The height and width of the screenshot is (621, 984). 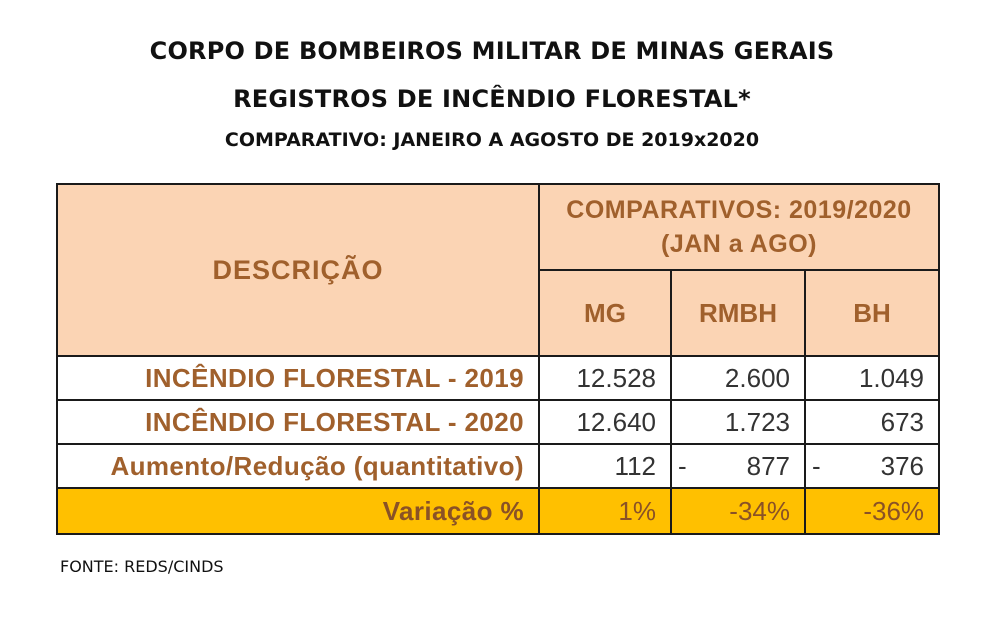 I want to click on value-bh-change: 376, so click(x=902, y=465).